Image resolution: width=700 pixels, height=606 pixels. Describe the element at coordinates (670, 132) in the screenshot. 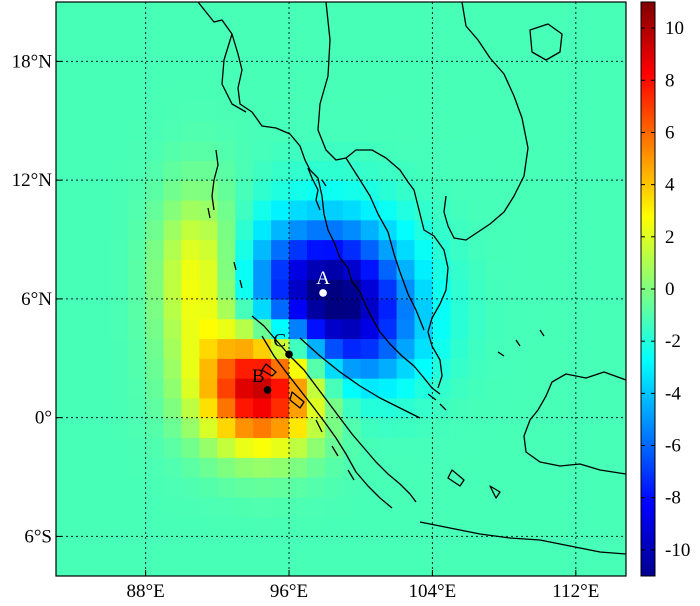

I see `colorbar-tick-label: 6` at that location.